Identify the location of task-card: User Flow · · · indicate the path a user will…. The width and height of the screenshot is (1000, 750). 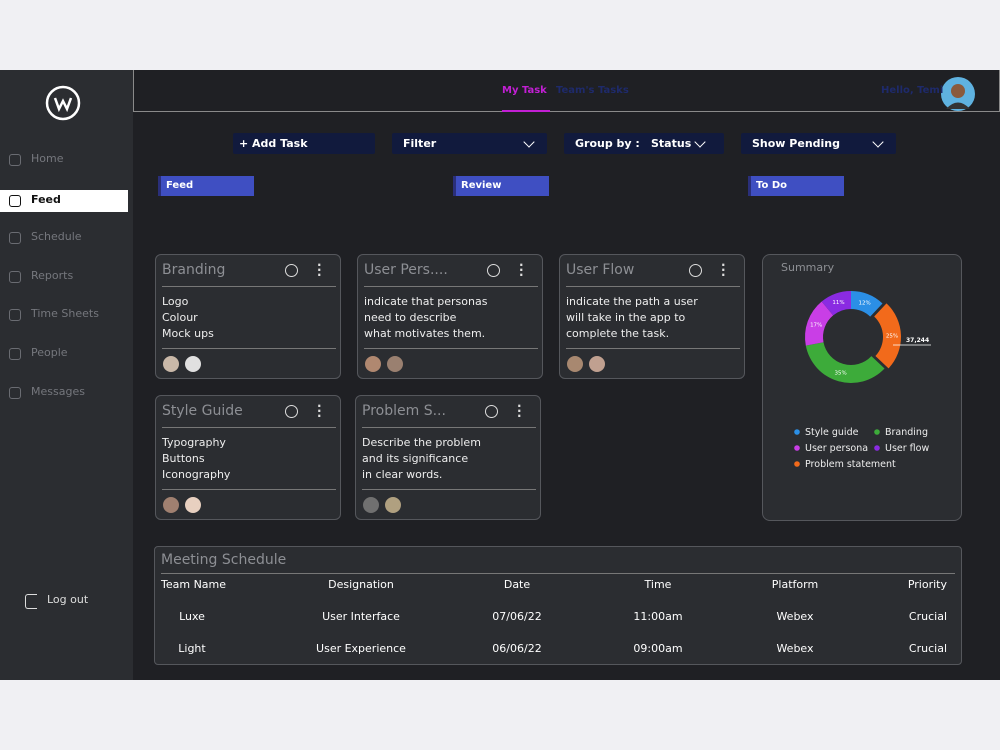
(652, 316).